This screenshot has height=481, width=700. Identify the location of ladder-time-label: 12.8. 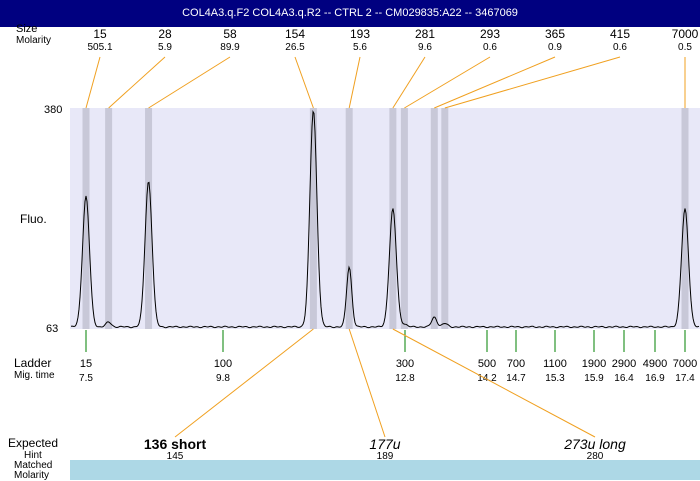
(405, 378).